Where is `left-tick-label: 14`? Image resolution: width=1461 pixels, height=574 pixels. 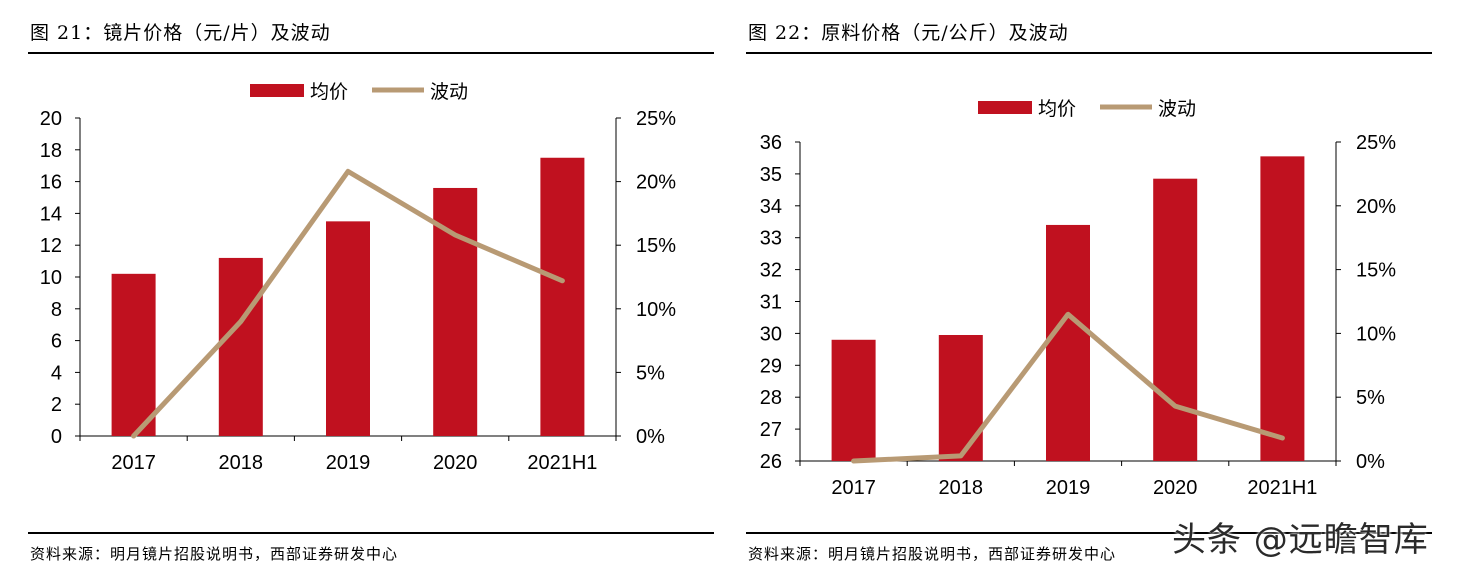 left-tick-label: 14 is located at coordinates (51, 214).